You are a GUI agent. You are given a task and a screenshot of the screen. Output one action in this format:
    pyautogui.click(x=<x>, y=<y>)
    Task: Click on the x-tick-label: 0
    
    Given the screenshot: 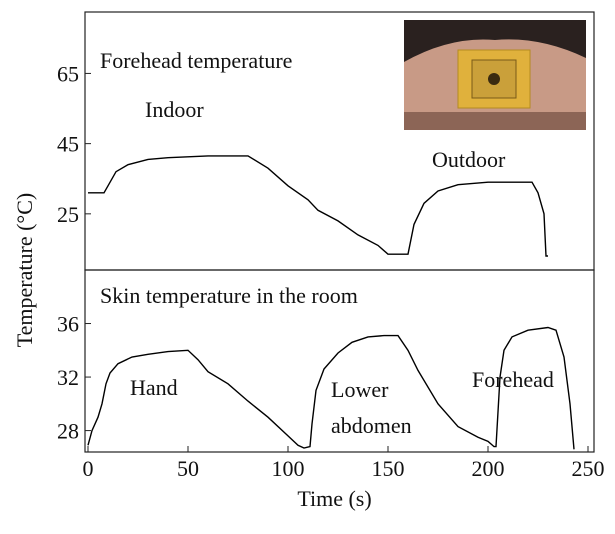 What is the action you would take?
    pyautogui.click(x=88, y=468)
    